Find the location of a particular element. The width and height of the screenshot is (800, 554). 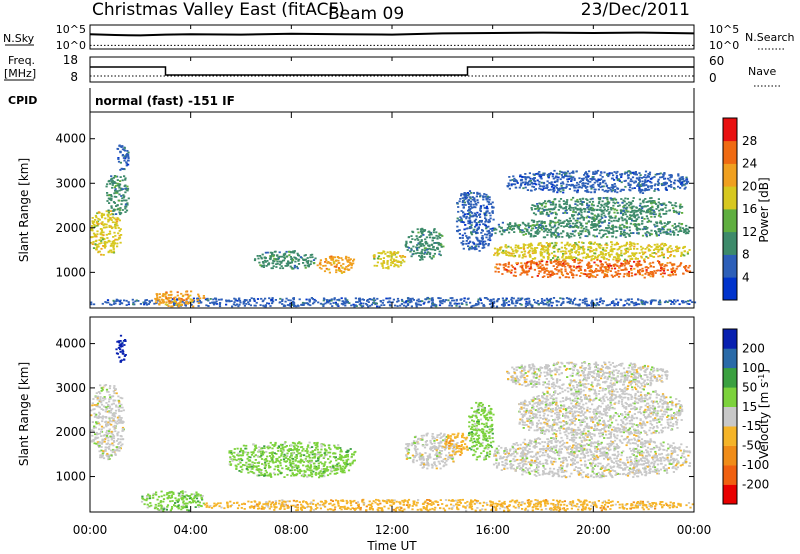

beam-label: Beam 09 is located at coordinates (366, 14).